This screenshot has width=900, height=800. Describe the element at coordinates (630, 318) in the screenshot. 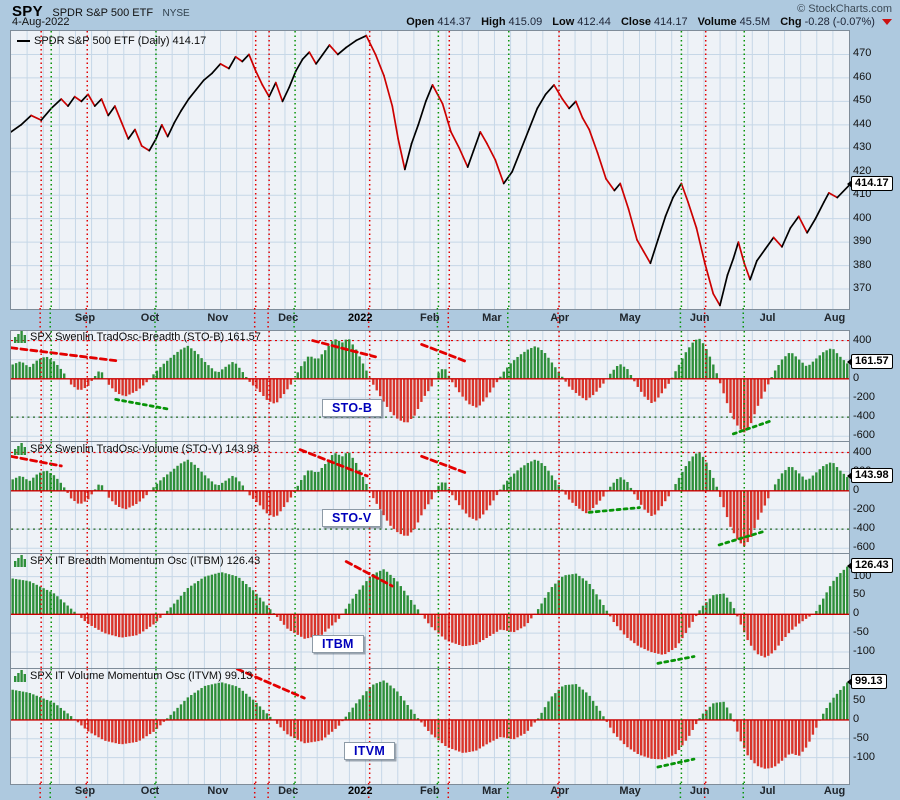

I see `month-label: May` at that location.